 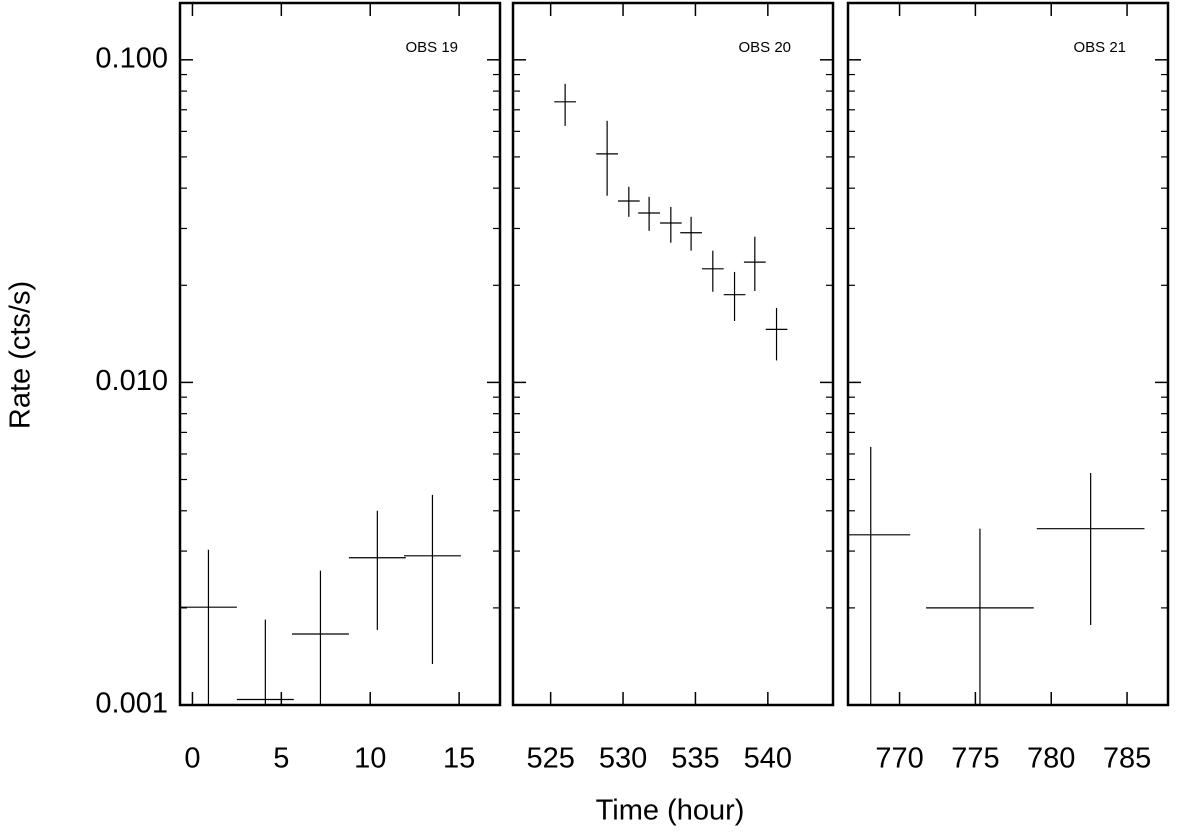 What do you see at coordinates (768, 759) in the screenshot?
I see `x-tick-label: 540` at bounding box center [768, 759].